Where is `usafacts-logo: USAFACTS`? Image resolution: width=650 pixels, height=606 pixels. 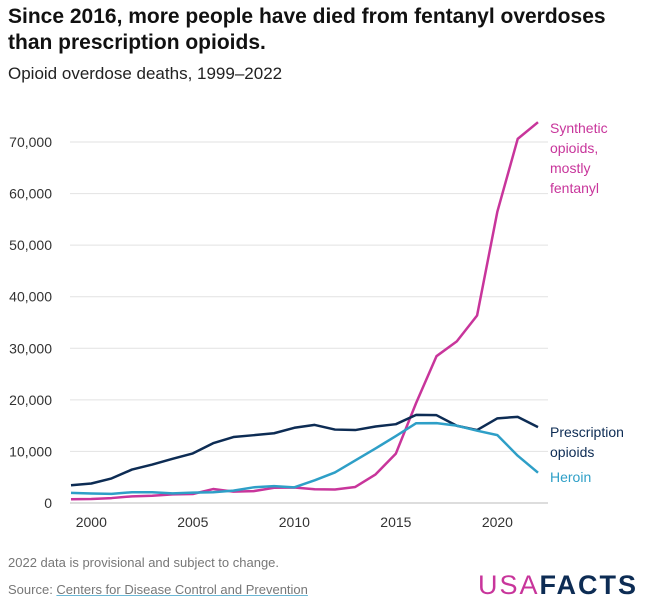 usafacts-logo: USAFACTS is located at coordinates (557, 585).